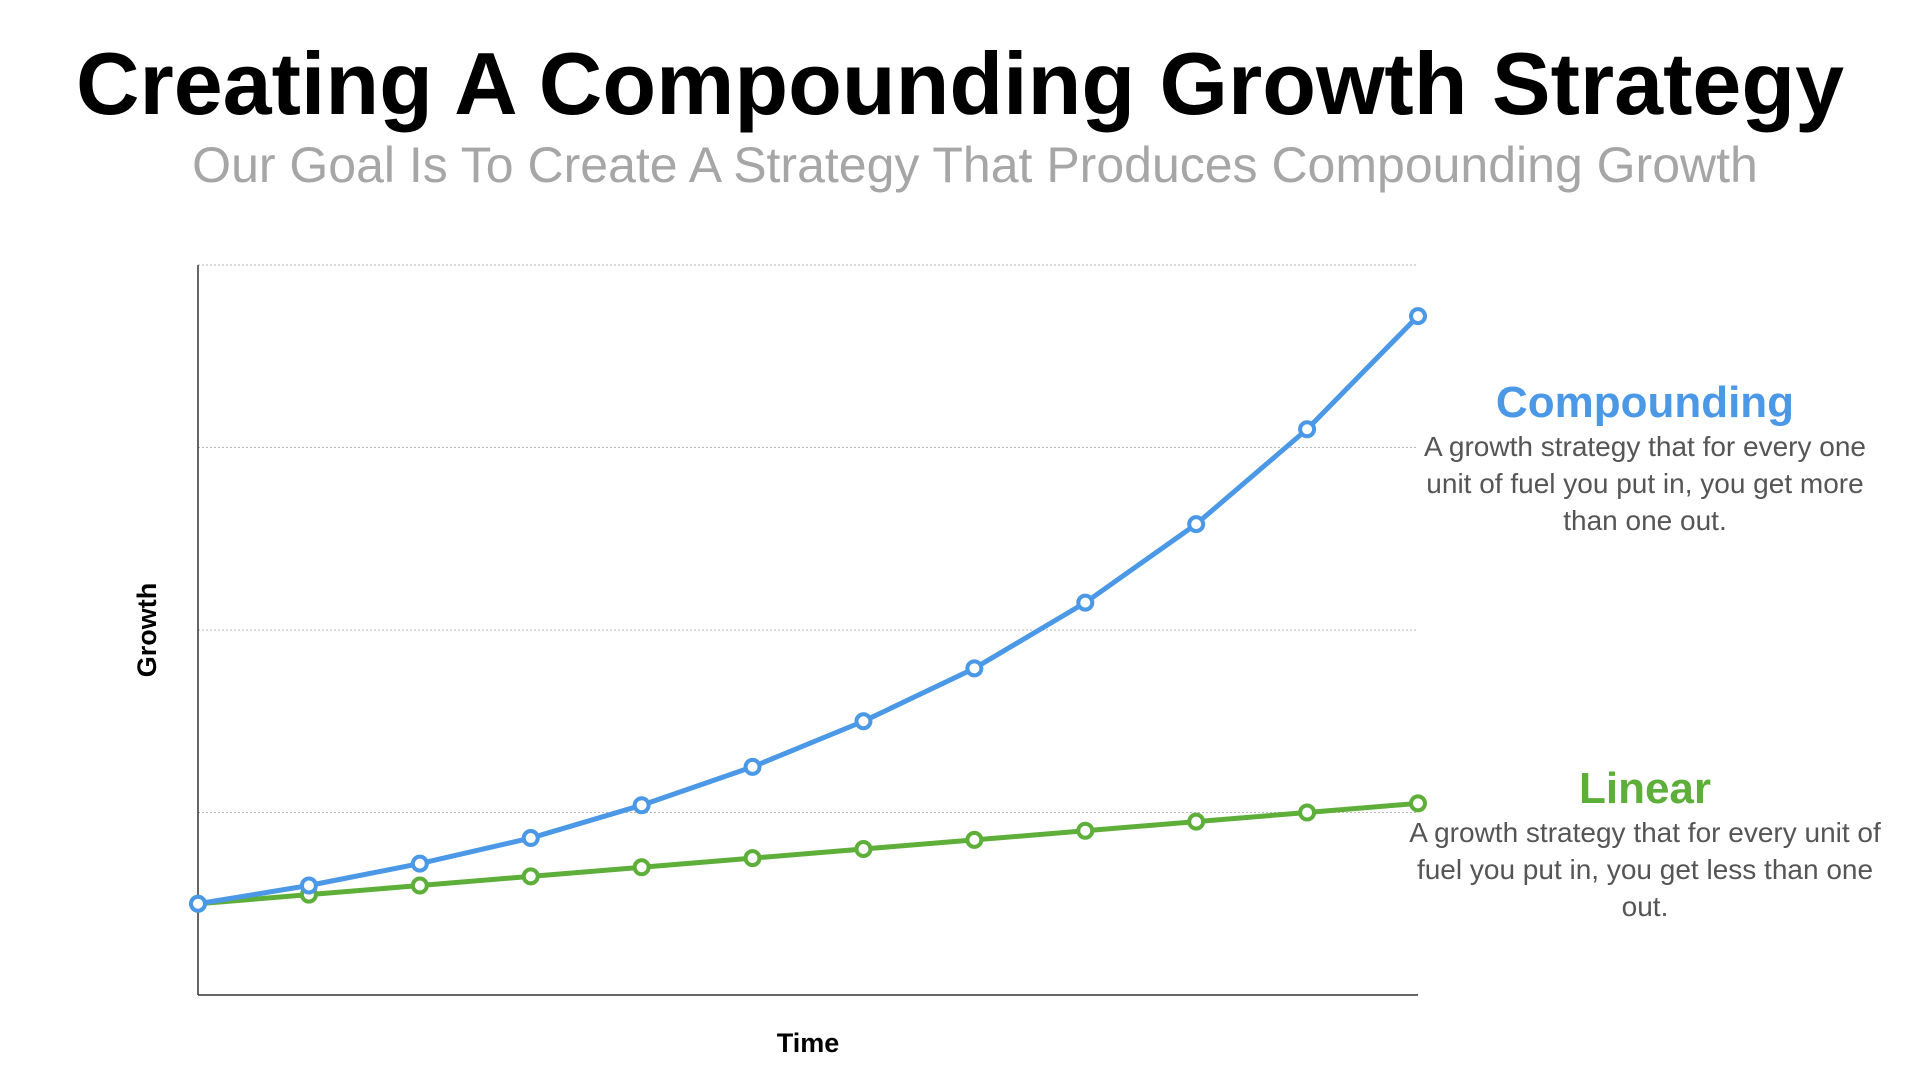 Image resolution: width=1920 pixels, height=1080 pixels. I want to click on legend-linear-name: Linear, so click(1645, 788).